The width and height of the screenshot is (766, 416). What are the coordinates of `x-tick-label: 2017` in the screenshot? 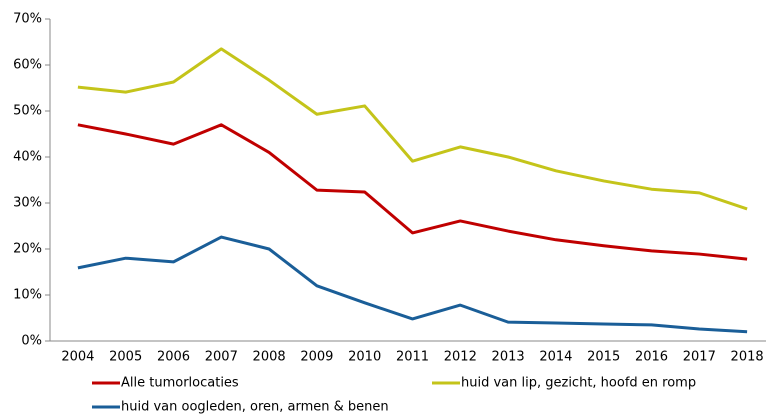 It's located at (699, 357).